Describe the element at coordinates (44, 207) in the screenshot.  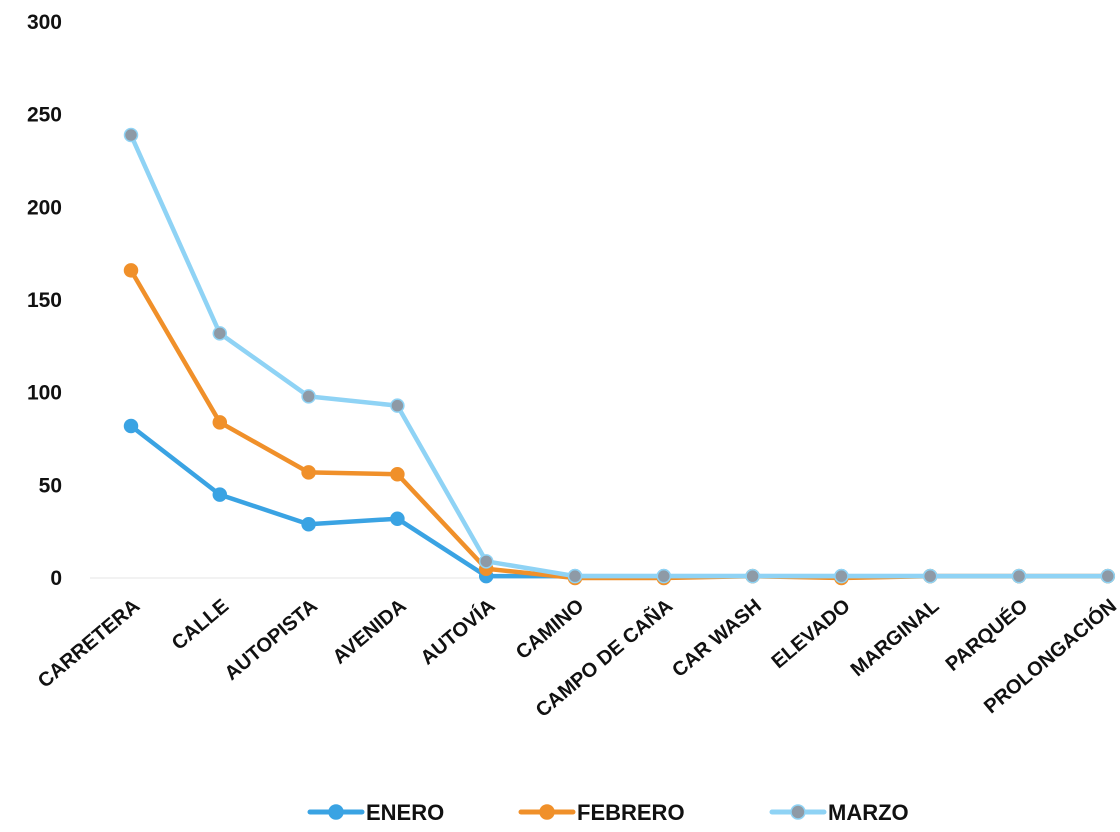
I see `y-tick-label: 200` at that location.